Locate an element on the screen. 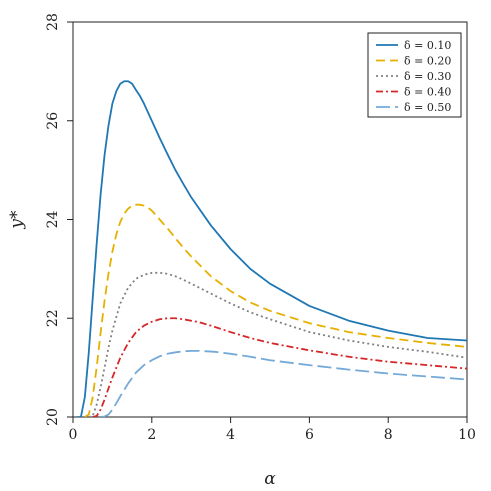 The image size is (491, 491). y-tick-label: 28 is located at coordinates (53, 22).